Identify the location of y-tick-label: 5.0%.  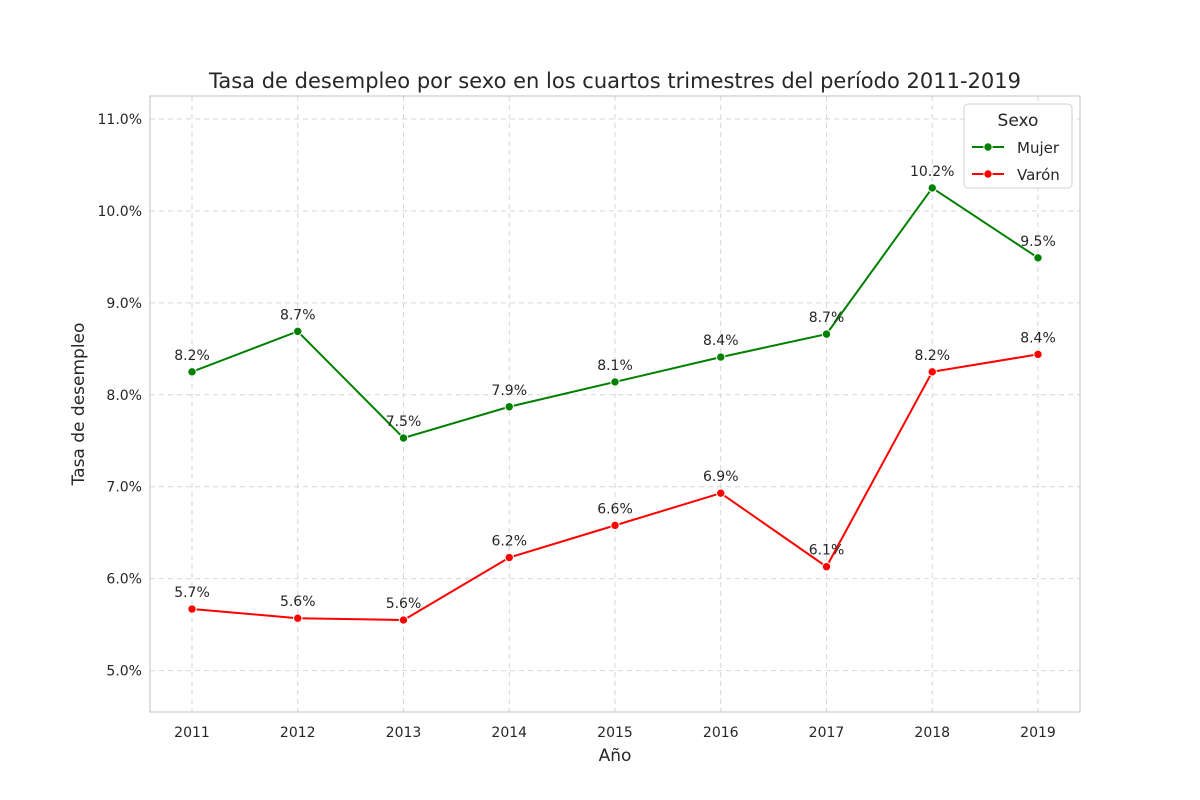
(124, 672).